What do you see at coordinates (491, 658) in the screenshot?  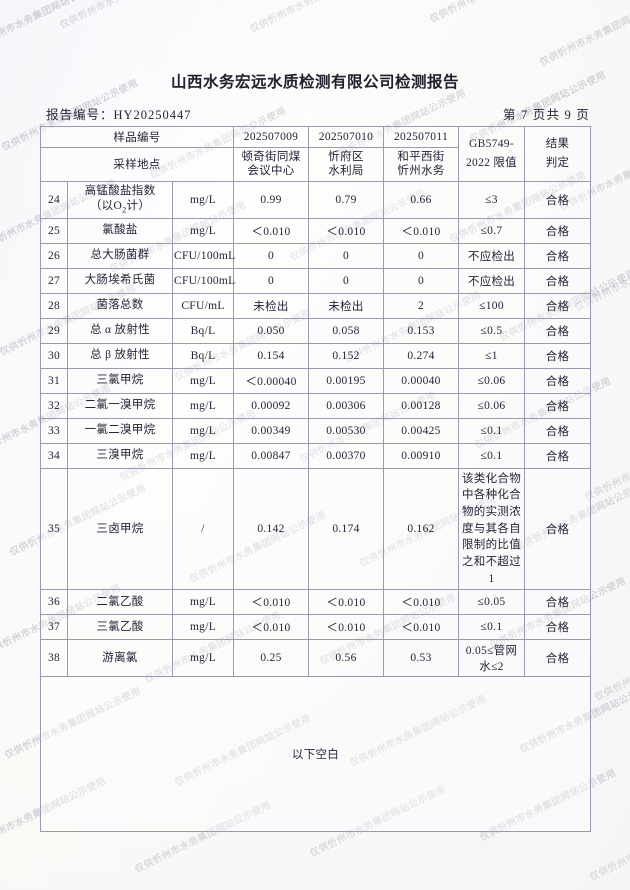 I see `standard-limit-value: 0.05≤管网水≤2` at bounding box center [491, 658].